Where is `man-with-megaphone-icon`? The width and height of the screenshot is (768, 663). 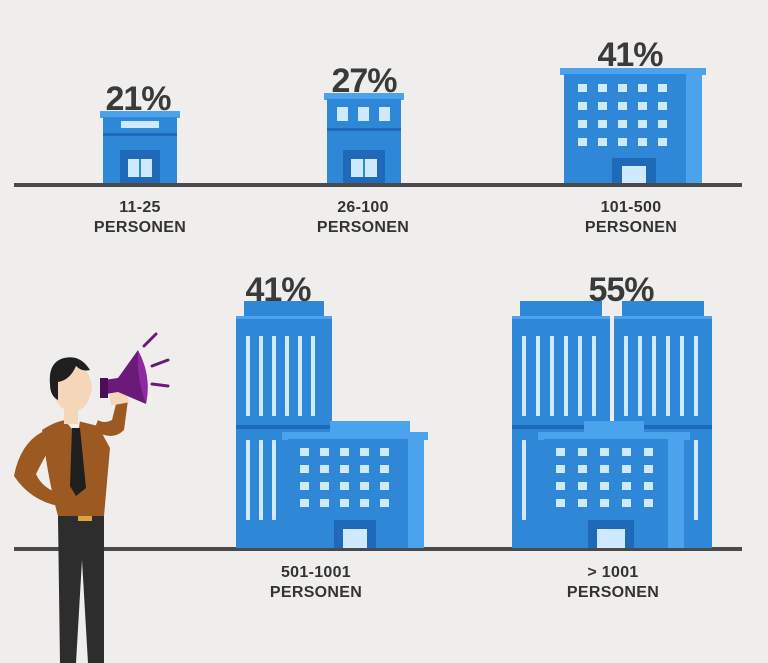 man-with-megaphone-icon is located at coordinates (92, 497).